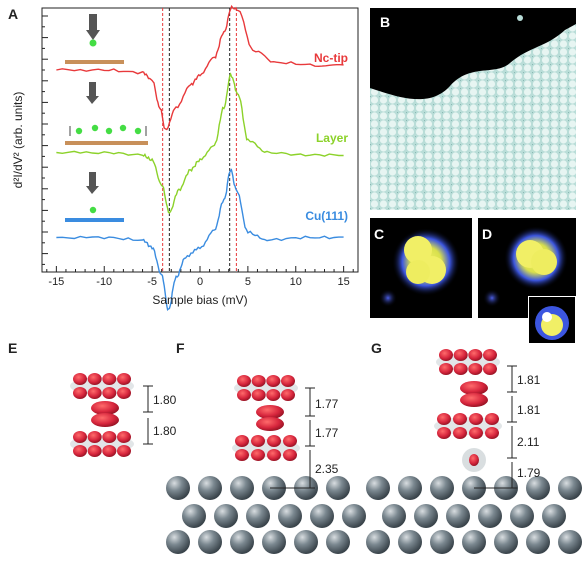  I want to click on x-axis-ticks: -15 -10 -5 0 5 10 15, so click(200, 277).